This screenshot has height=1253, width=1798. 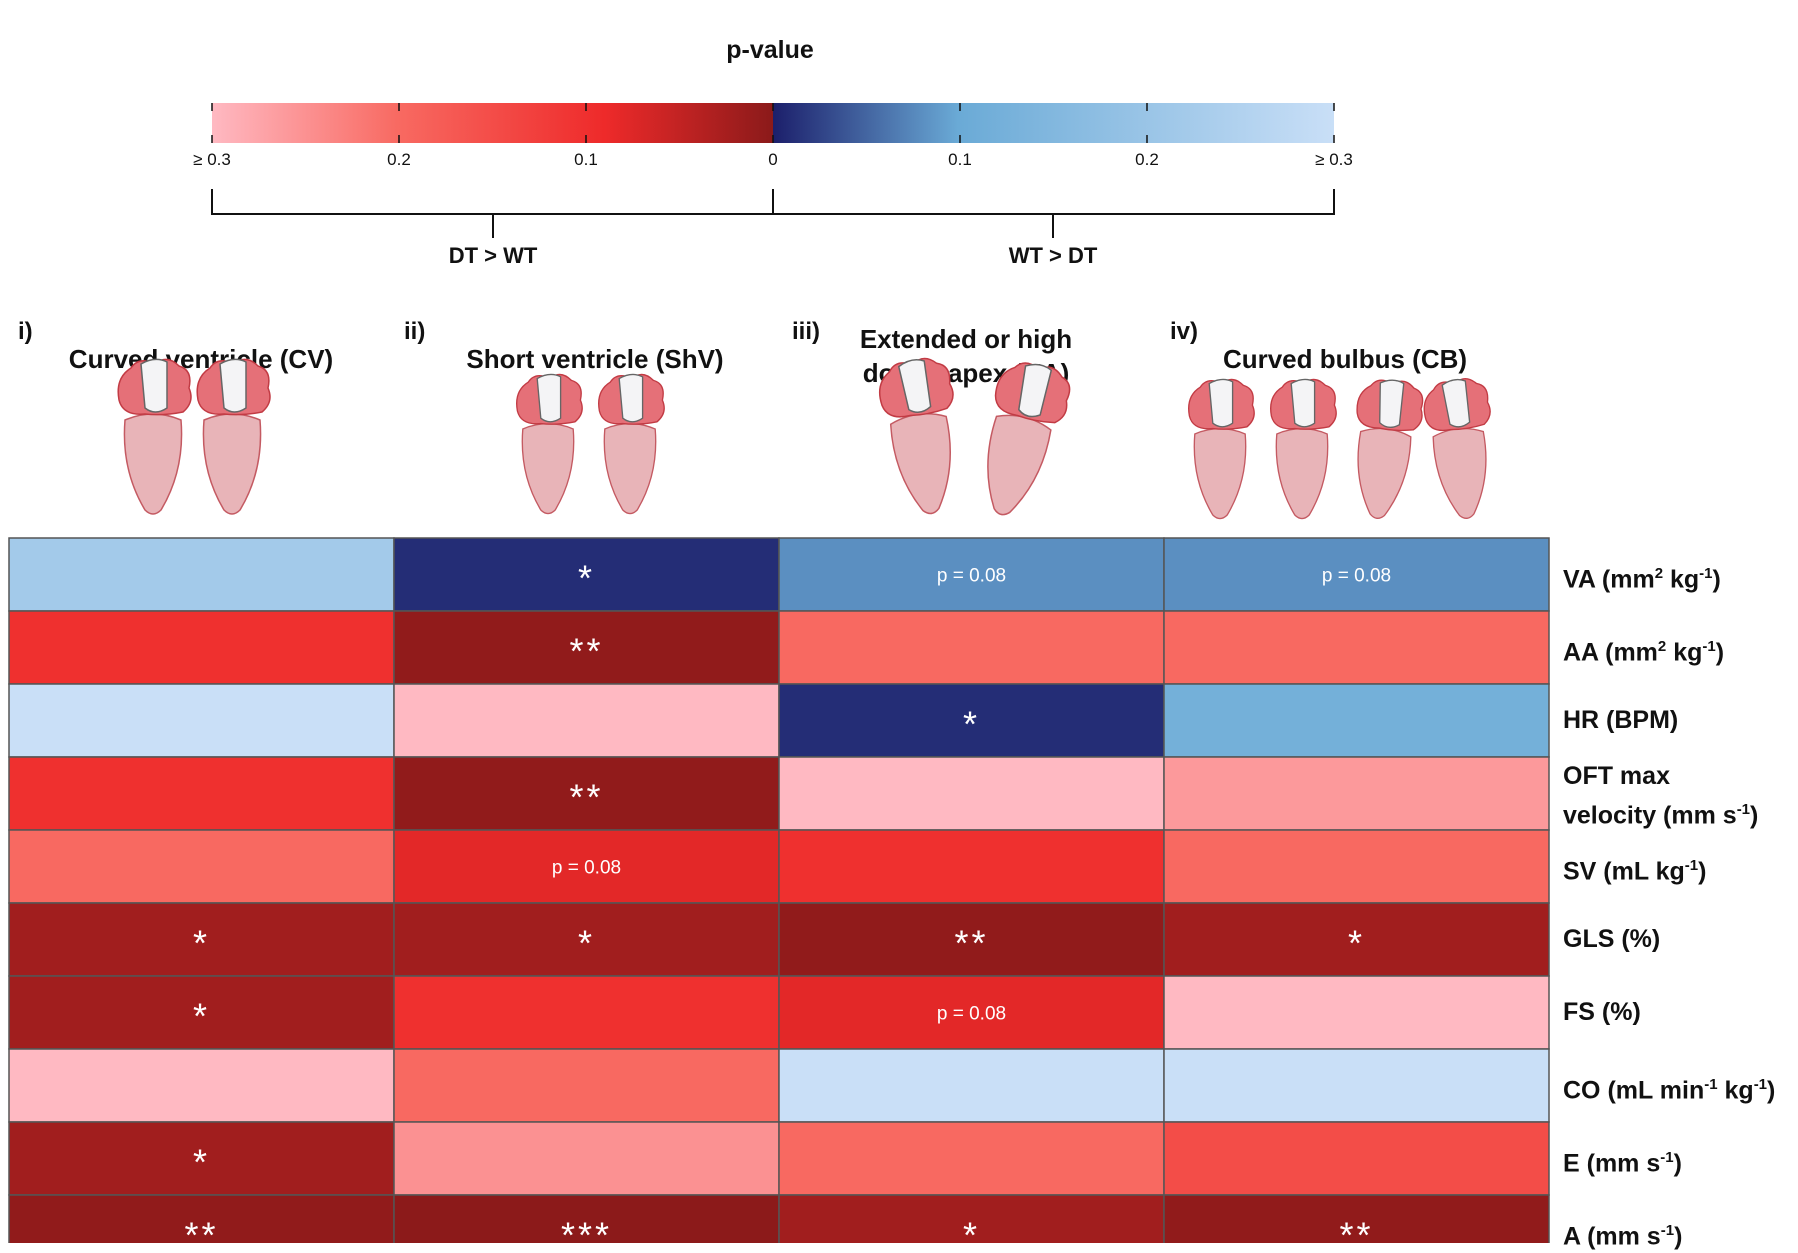 I want to click on group-title-cv: Curved ventricle (CV), so click(x=201, y=359).